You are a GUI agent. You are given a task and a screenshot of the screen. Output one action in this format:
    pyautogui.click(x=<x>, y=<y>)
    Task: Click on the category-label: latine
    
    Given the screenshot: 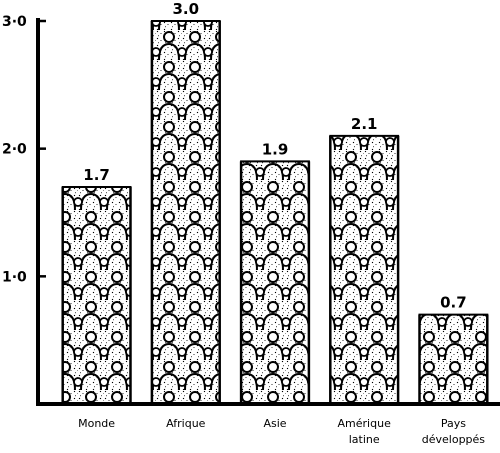 What is the action you would take?
    pyautogui.click(x=364, y=439)
    